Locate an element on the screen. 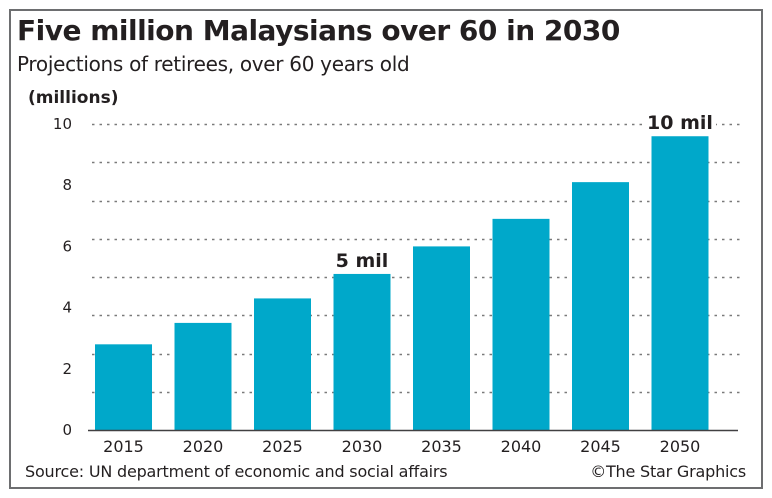 The height and width of the screenshot is (498, 772). data-label-2050: 10 mil is located at coordinates (680, 123).